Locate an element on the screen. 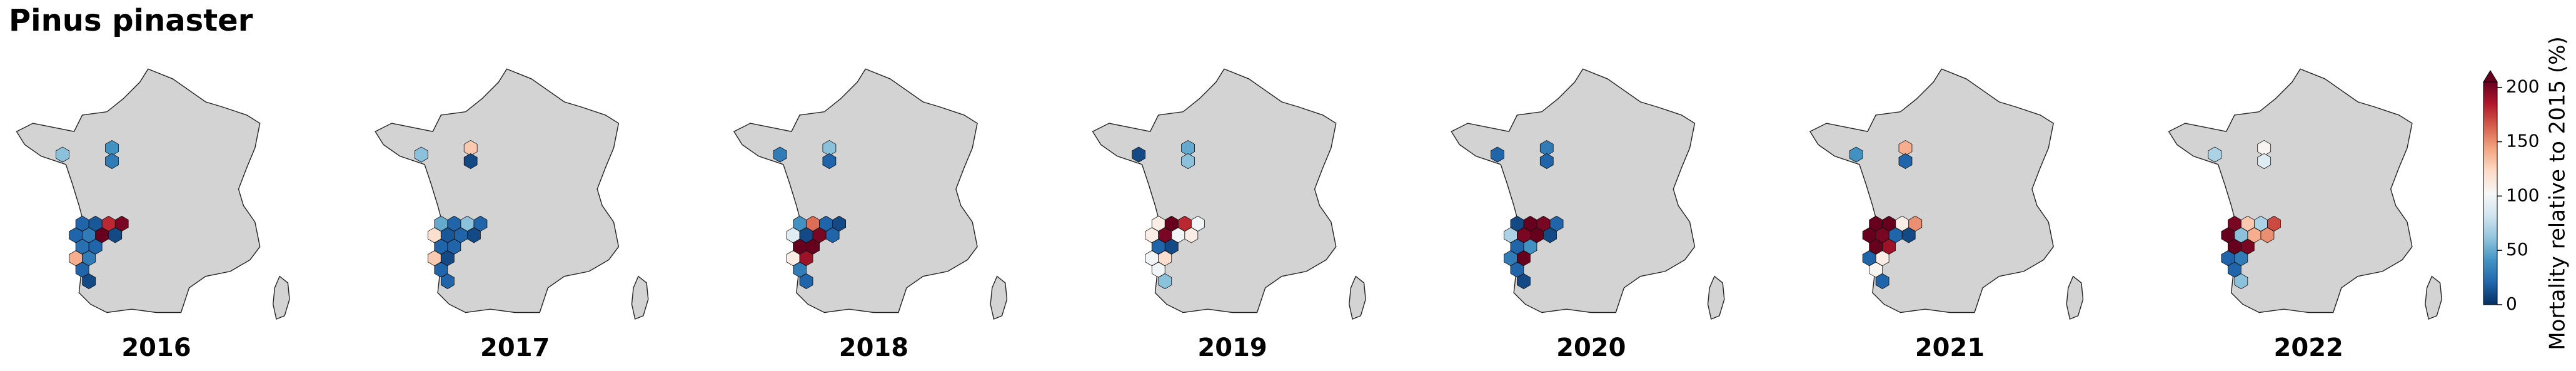 The height and width of the screenshot is (371, 2576). panel-year: 2021 is located at coordinates (1950, 347).